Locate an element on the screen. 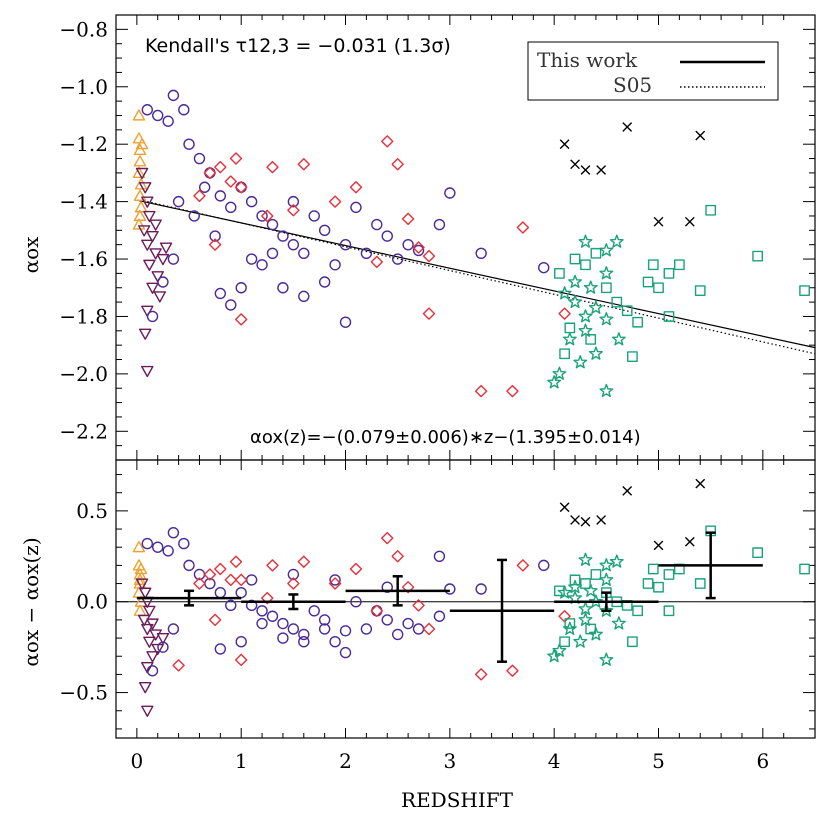 The height and width of the screenshot is (834, 830). x-tick-label: 0 is located at coordinates (136, 761).